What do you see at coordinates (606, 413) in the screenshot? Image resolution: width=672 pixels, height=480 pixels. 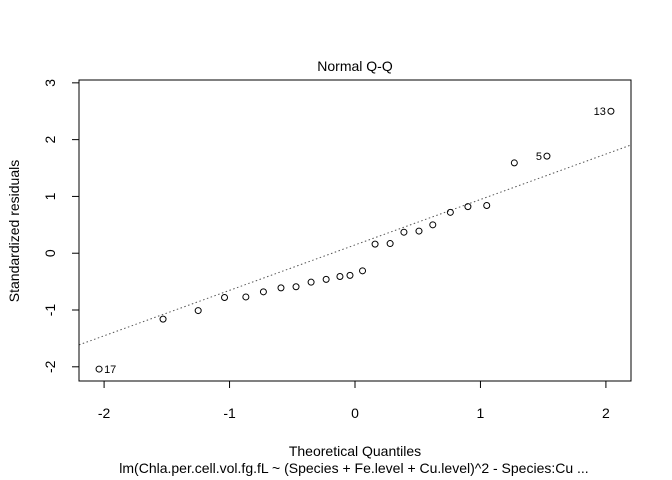 I see `x-tick-label: 2` at bounding box center [606, 413].